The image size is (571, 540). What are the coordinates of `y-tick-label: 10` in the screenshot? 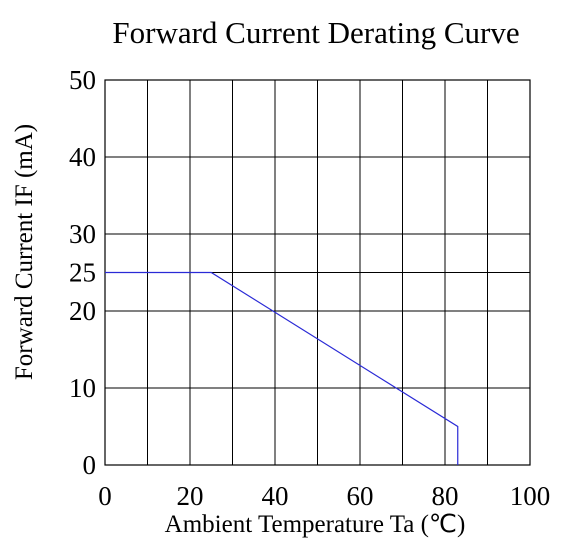 It's located at (82, 388).